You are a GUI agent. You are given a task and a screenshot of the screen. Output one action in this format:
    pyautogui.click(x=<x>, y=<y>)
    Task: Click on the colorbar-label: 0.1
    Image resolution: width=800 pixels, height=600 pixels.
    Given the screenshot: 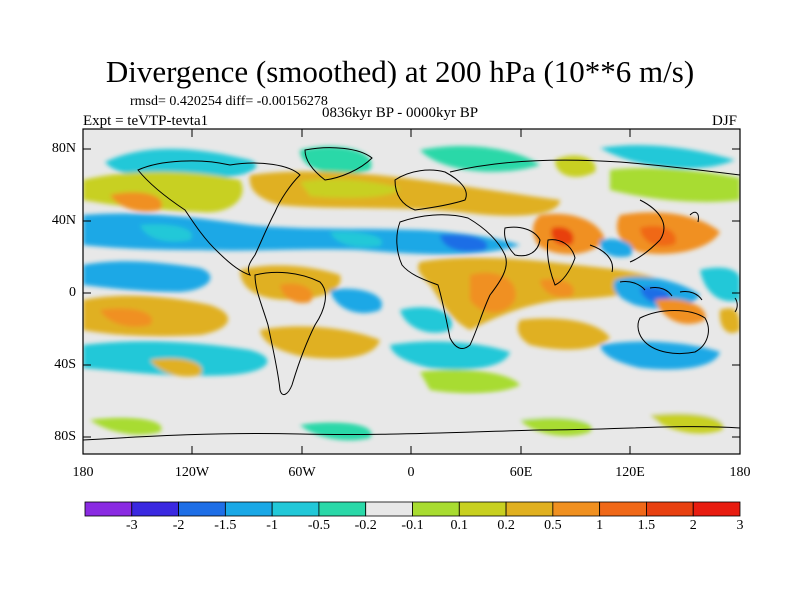 What is the action you would take?
    pyautogui.click(x=459, y=525)
    